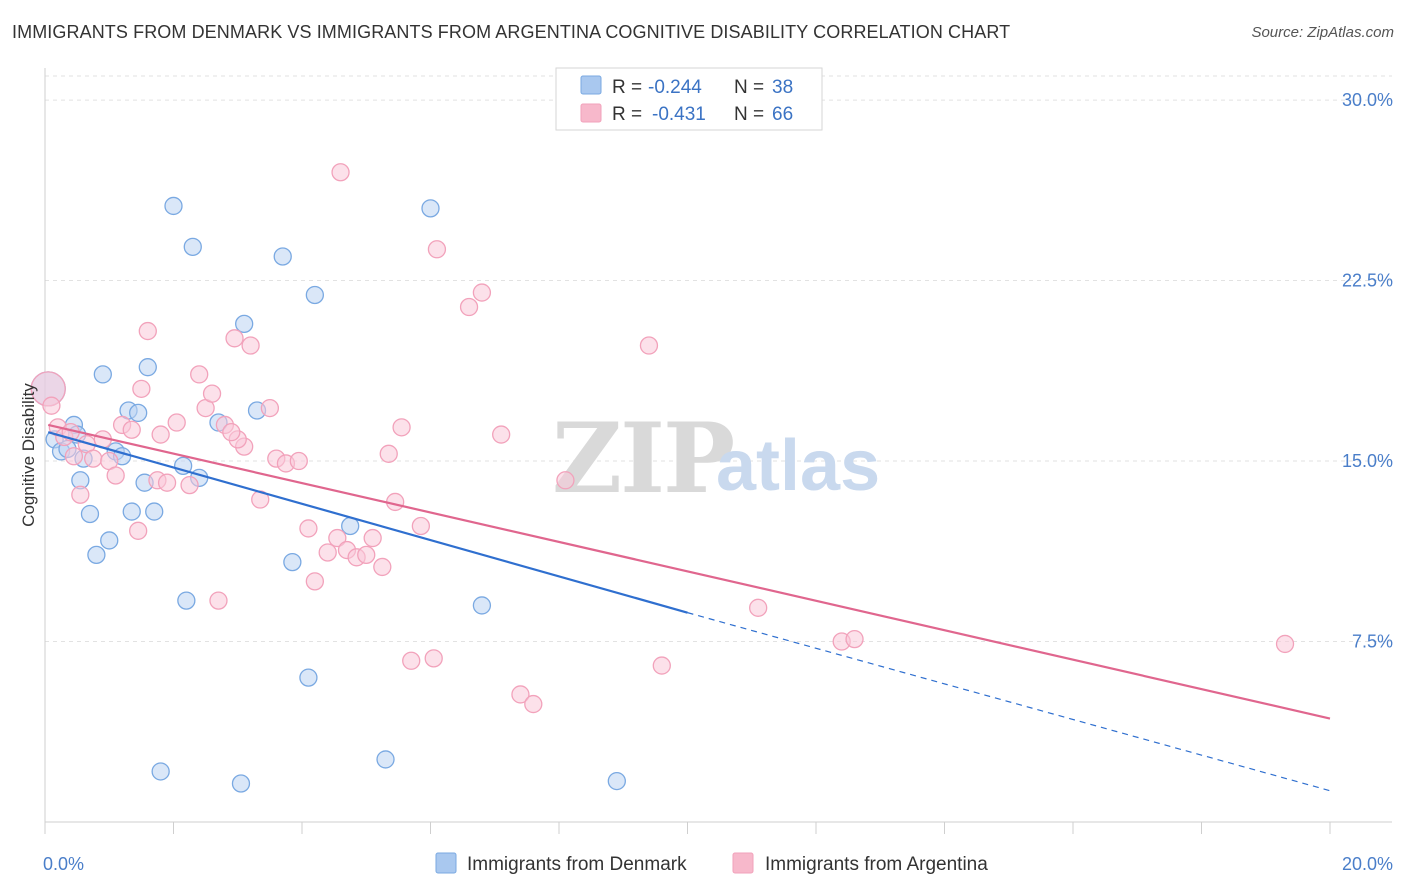 The height and width of the screenshot is (892, 1406). I want to click on source-credit: Source: ZipAtlas.com, so click(1322, 32).